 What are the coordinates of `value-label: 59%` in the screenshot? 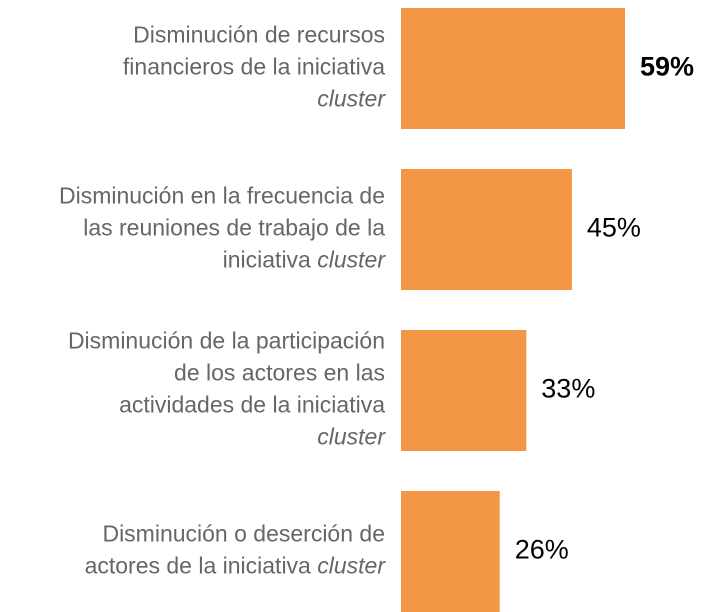 It's located at (667, 67).